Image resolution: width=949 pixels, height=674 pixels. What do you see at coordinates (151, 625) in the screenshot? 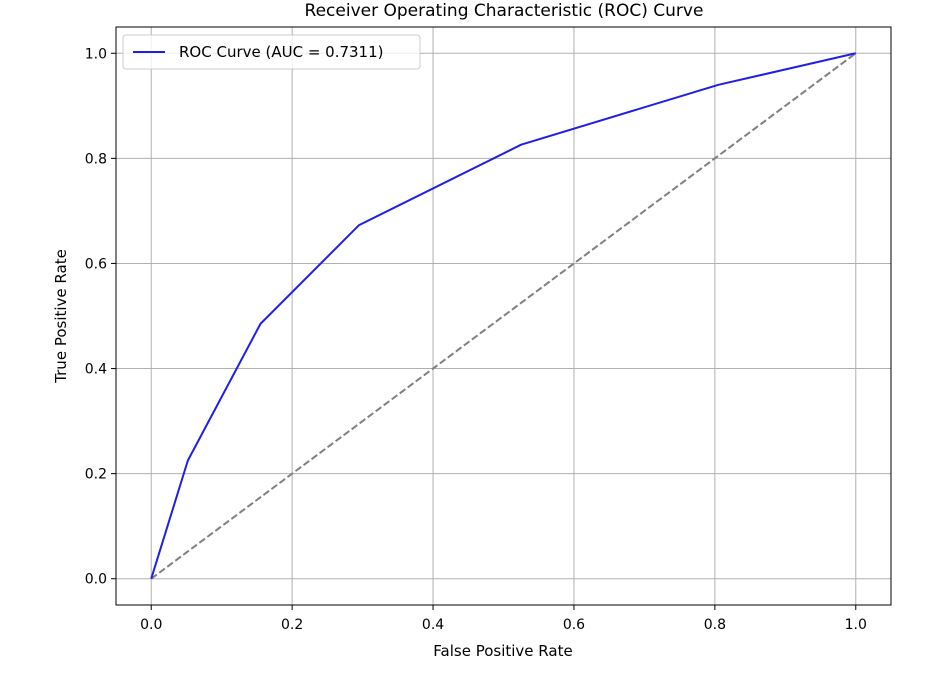
I see `x-tick-label: 0.0` at bounding box center [151, 625].